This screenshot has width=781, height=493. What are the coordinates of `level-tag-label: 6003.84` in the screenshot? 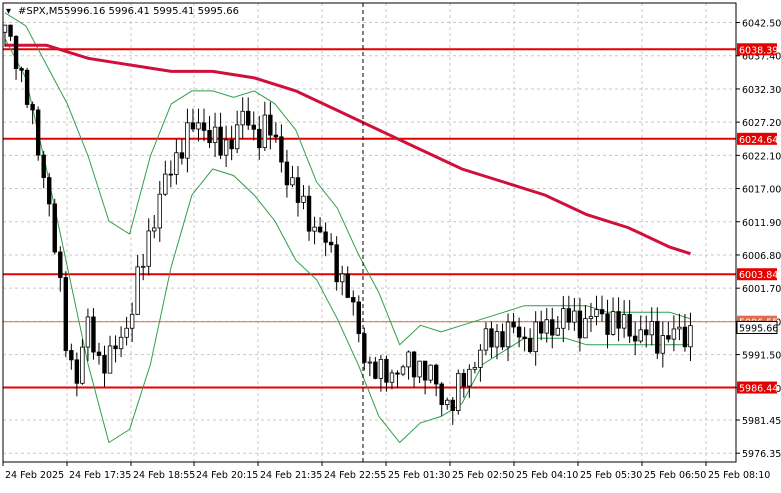 It's located at (758, 275).